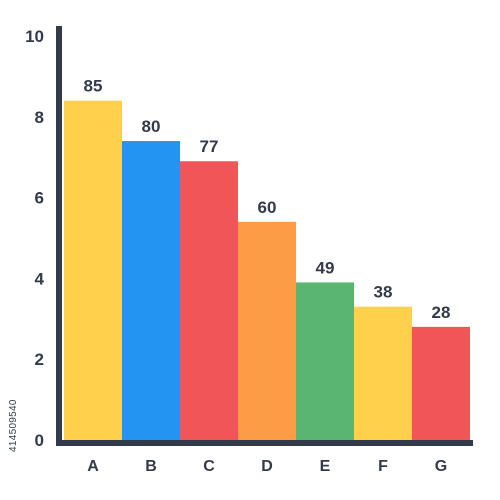 The width and height of the screenshot is (500, 500). What do you see at coordinates (267, 207) in the screenshot?
I see `data-label-d: 60` at bounding box center [267, 207].